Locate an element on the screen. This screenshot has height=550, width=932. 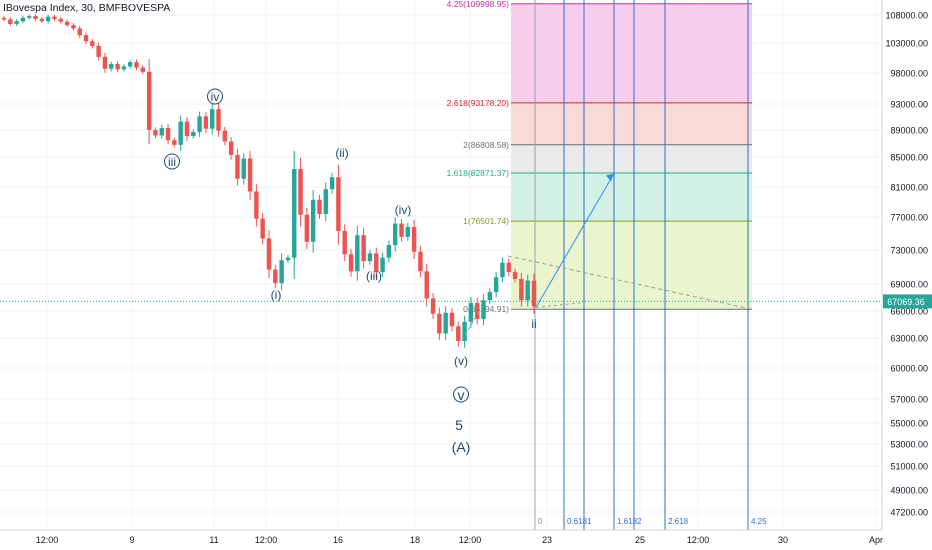
time-tick-label: 25 is located at coordinates (640, 540).